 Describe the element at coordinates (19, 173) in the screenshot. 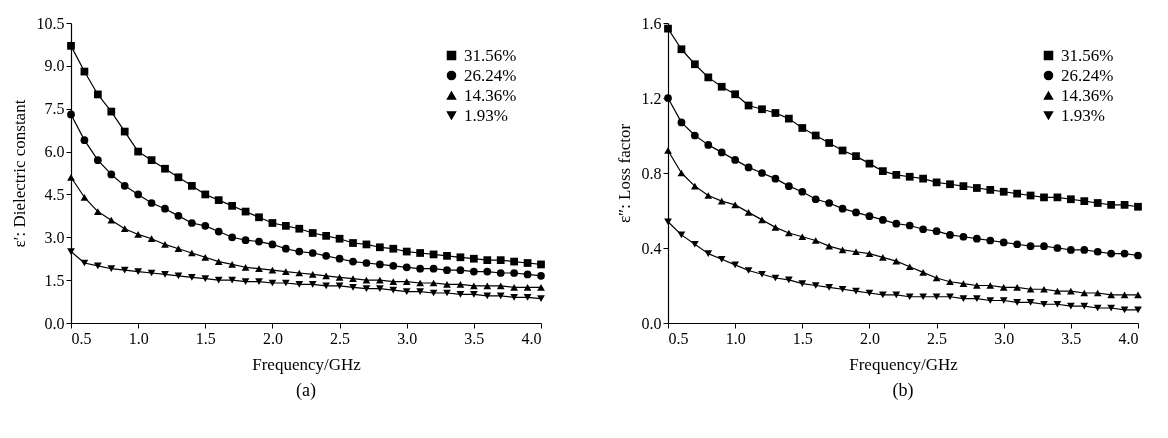

I see `y-axis-title: ε′: Dielectric constant` at that location.